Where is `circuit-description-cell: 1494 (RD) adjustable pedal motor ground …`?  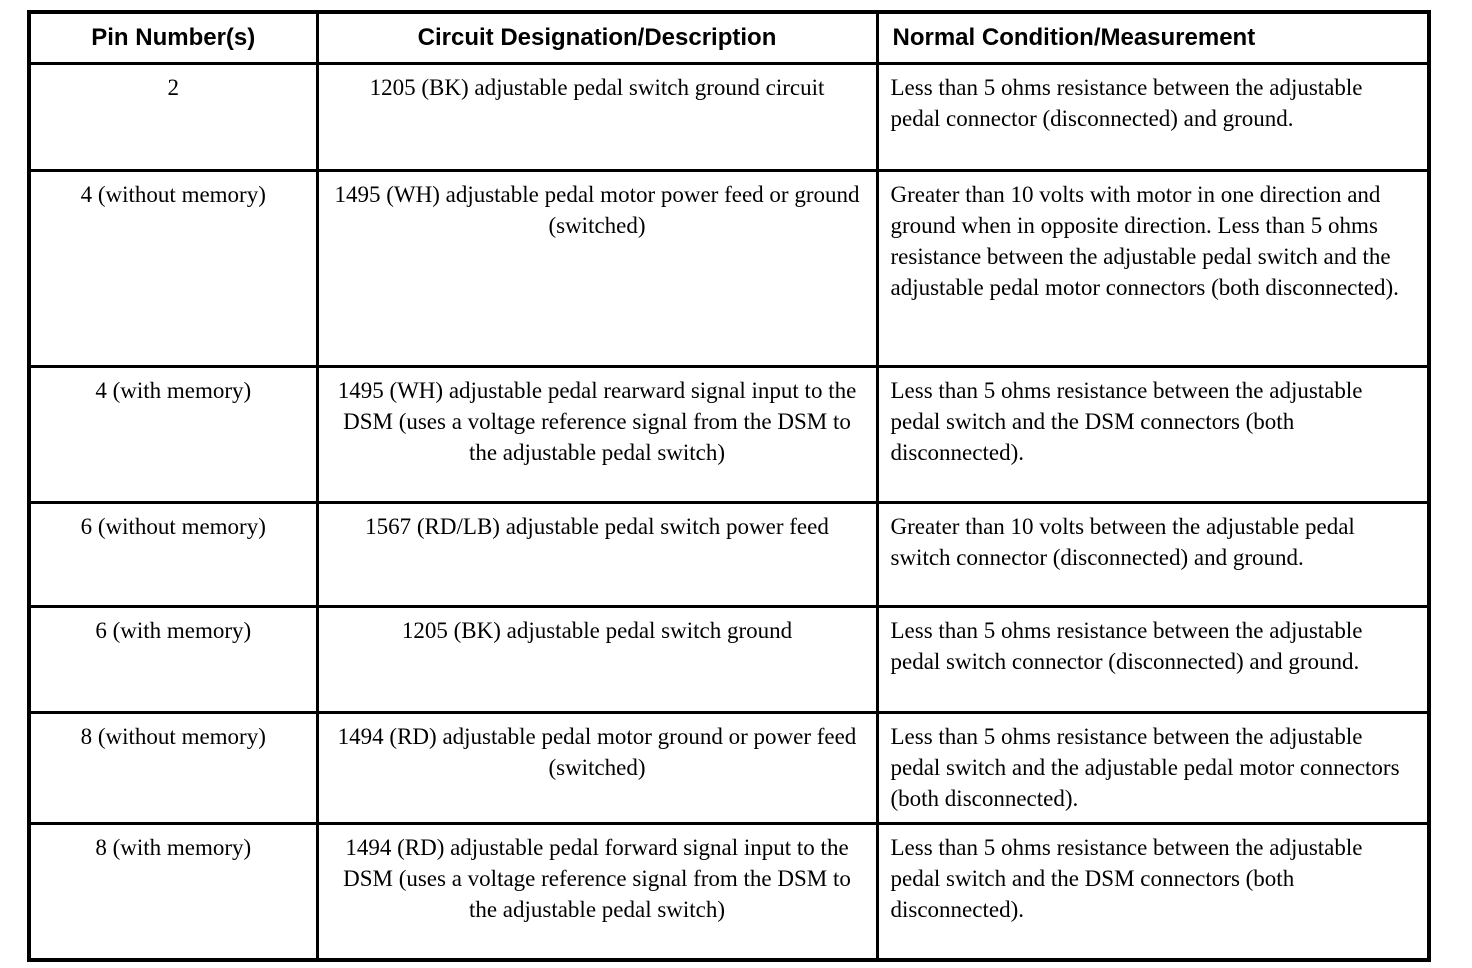 circuit-description-cell: 1494 (RD) adjustable pedal motor ground … is located at coordinates (597, 768).